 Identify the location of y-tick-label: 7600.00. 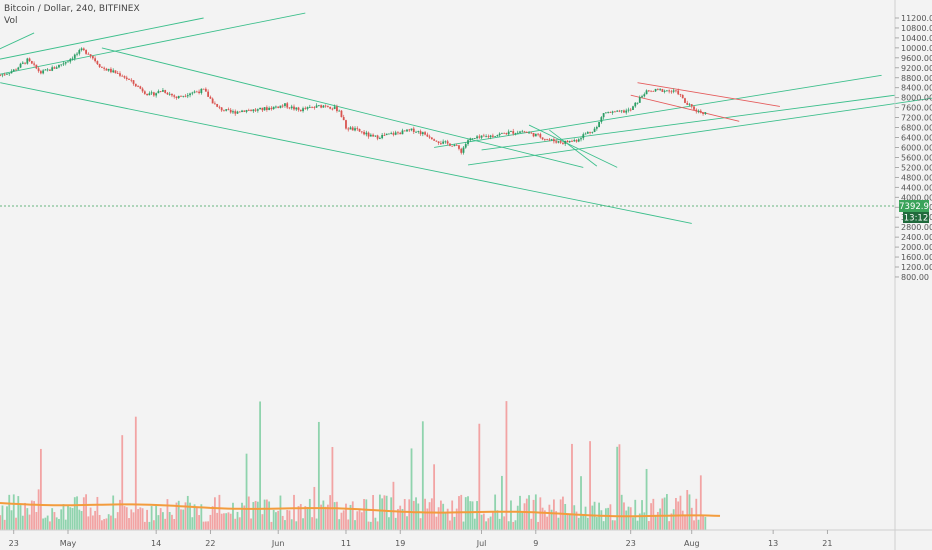
(916, 108).